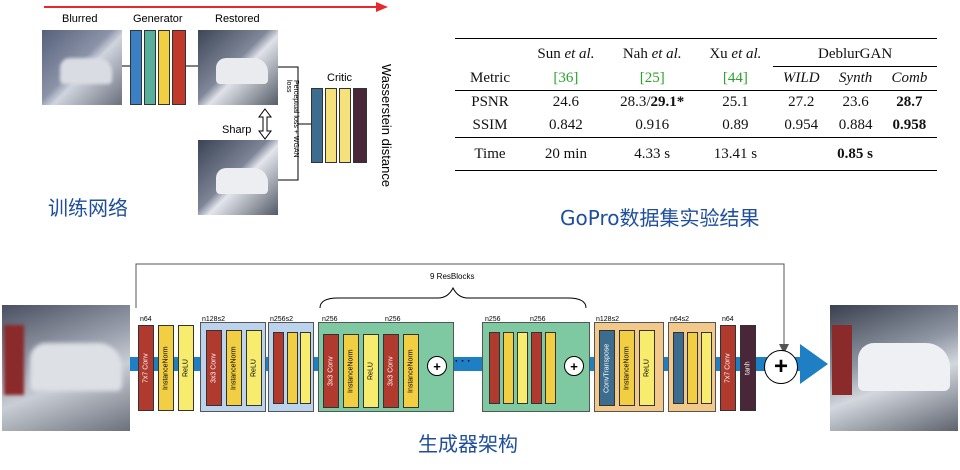 This screenshot has width=960, height=470. What do you see at coordinates (213, 319) in the screenshot?
I see `tag-g1: n128s2` at bounding box center [213, 319].